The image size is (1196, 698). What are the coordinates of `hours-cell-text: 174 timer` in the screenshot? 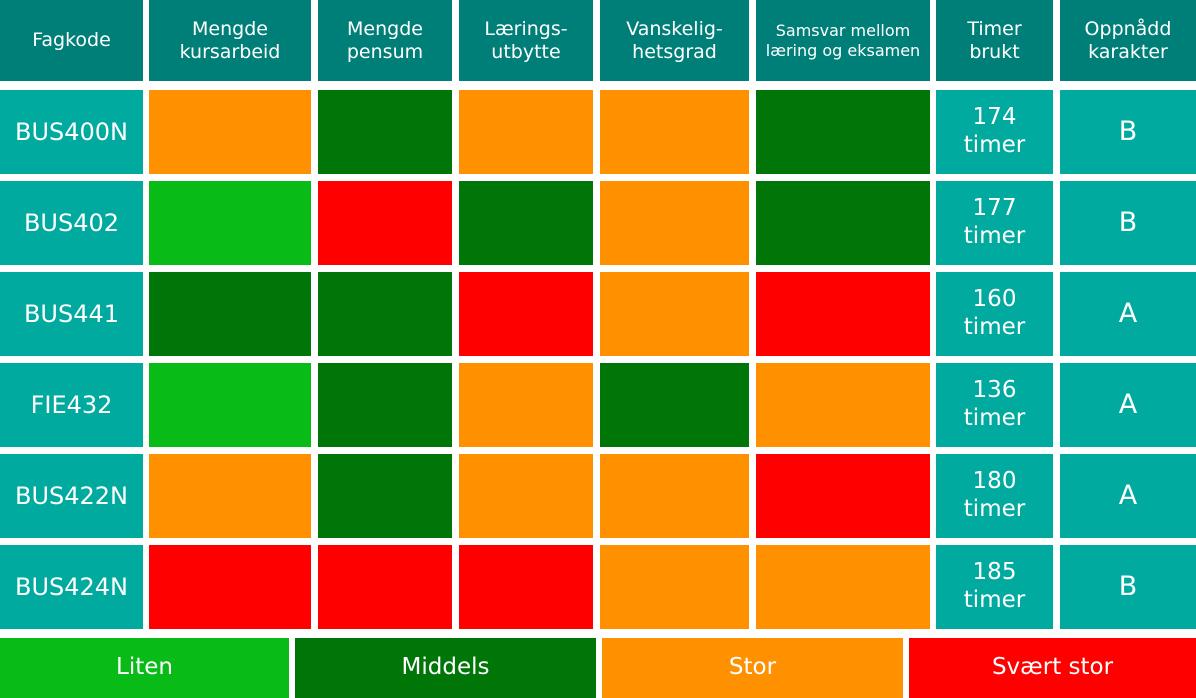 It's located at (994, 131).